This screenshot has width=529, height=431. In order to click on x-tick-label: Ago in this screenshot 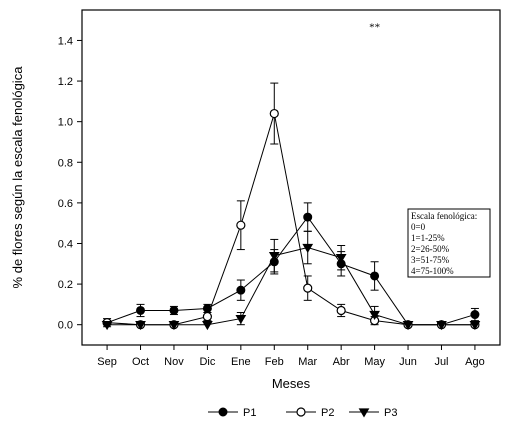, I will do `click(475, 362)`.